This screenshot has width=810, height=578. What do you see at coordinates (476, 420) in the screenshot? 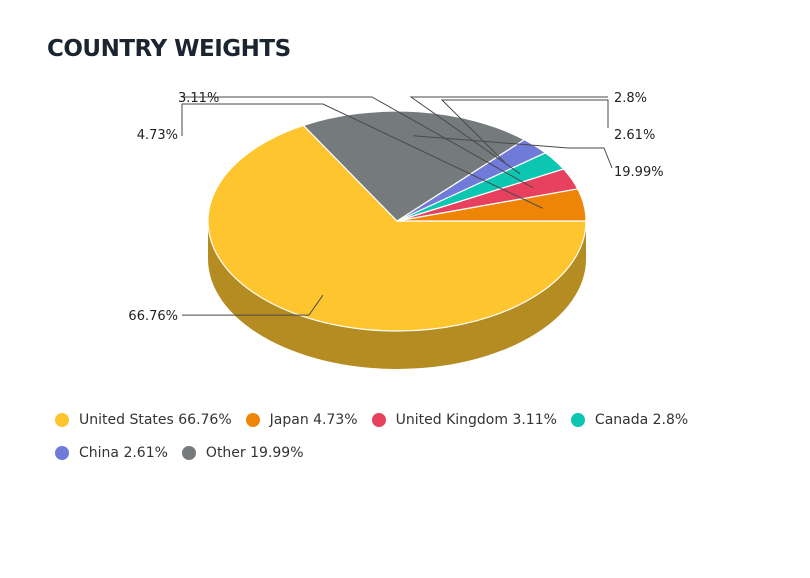
I see `legend-label-united-kingdom: United Kingdom 3.11%` at bounding box center [476, 420].